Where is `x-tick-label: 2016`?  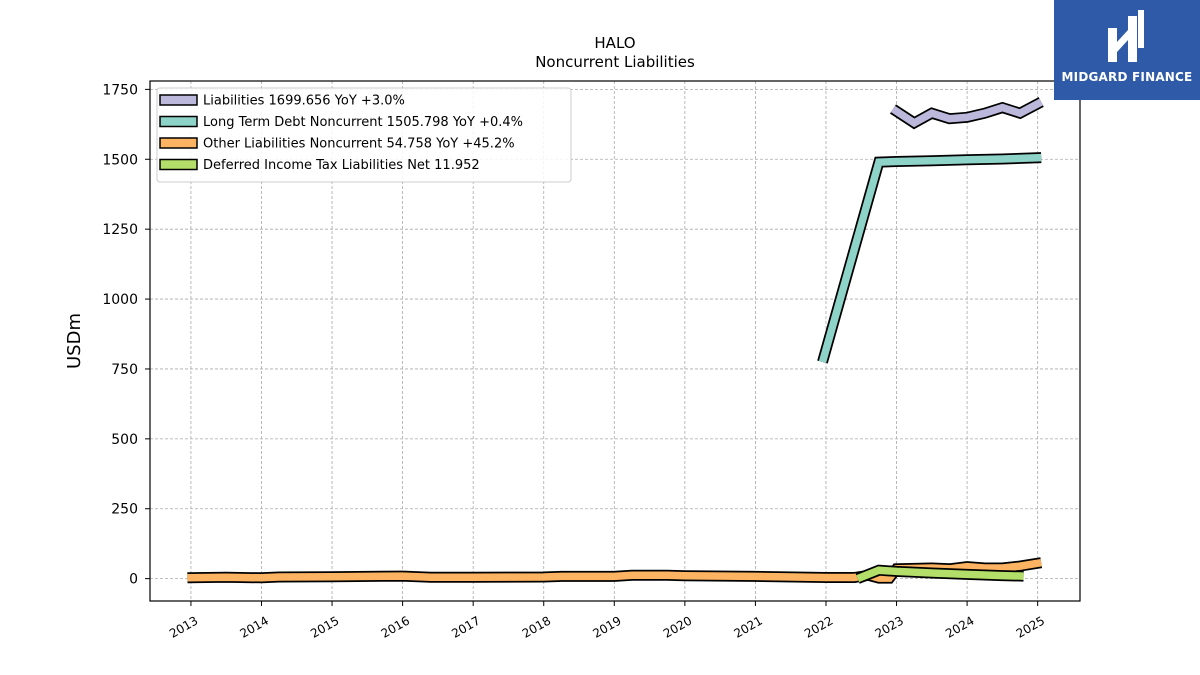
x-tick-label: 2016 is located at coordinates (395, 626).